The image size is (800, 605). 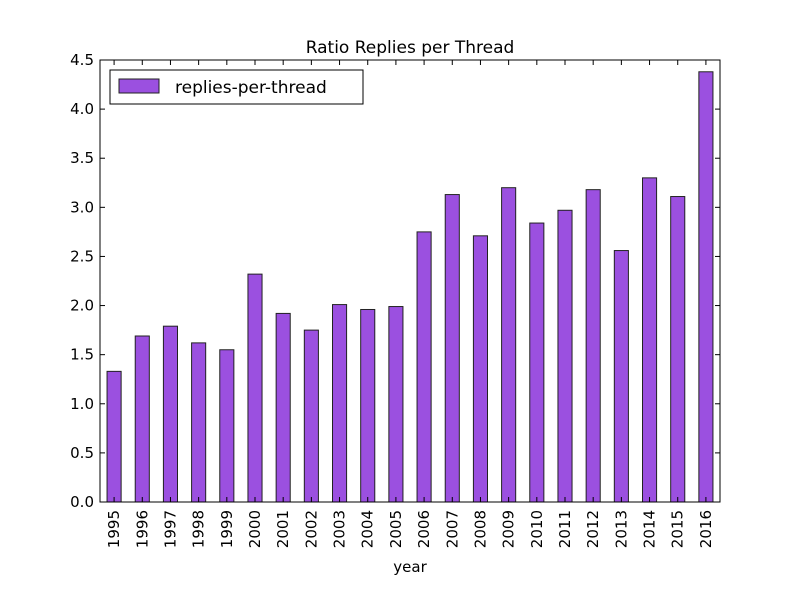 I want to click on bar-2014, so click(x=650, y=340).